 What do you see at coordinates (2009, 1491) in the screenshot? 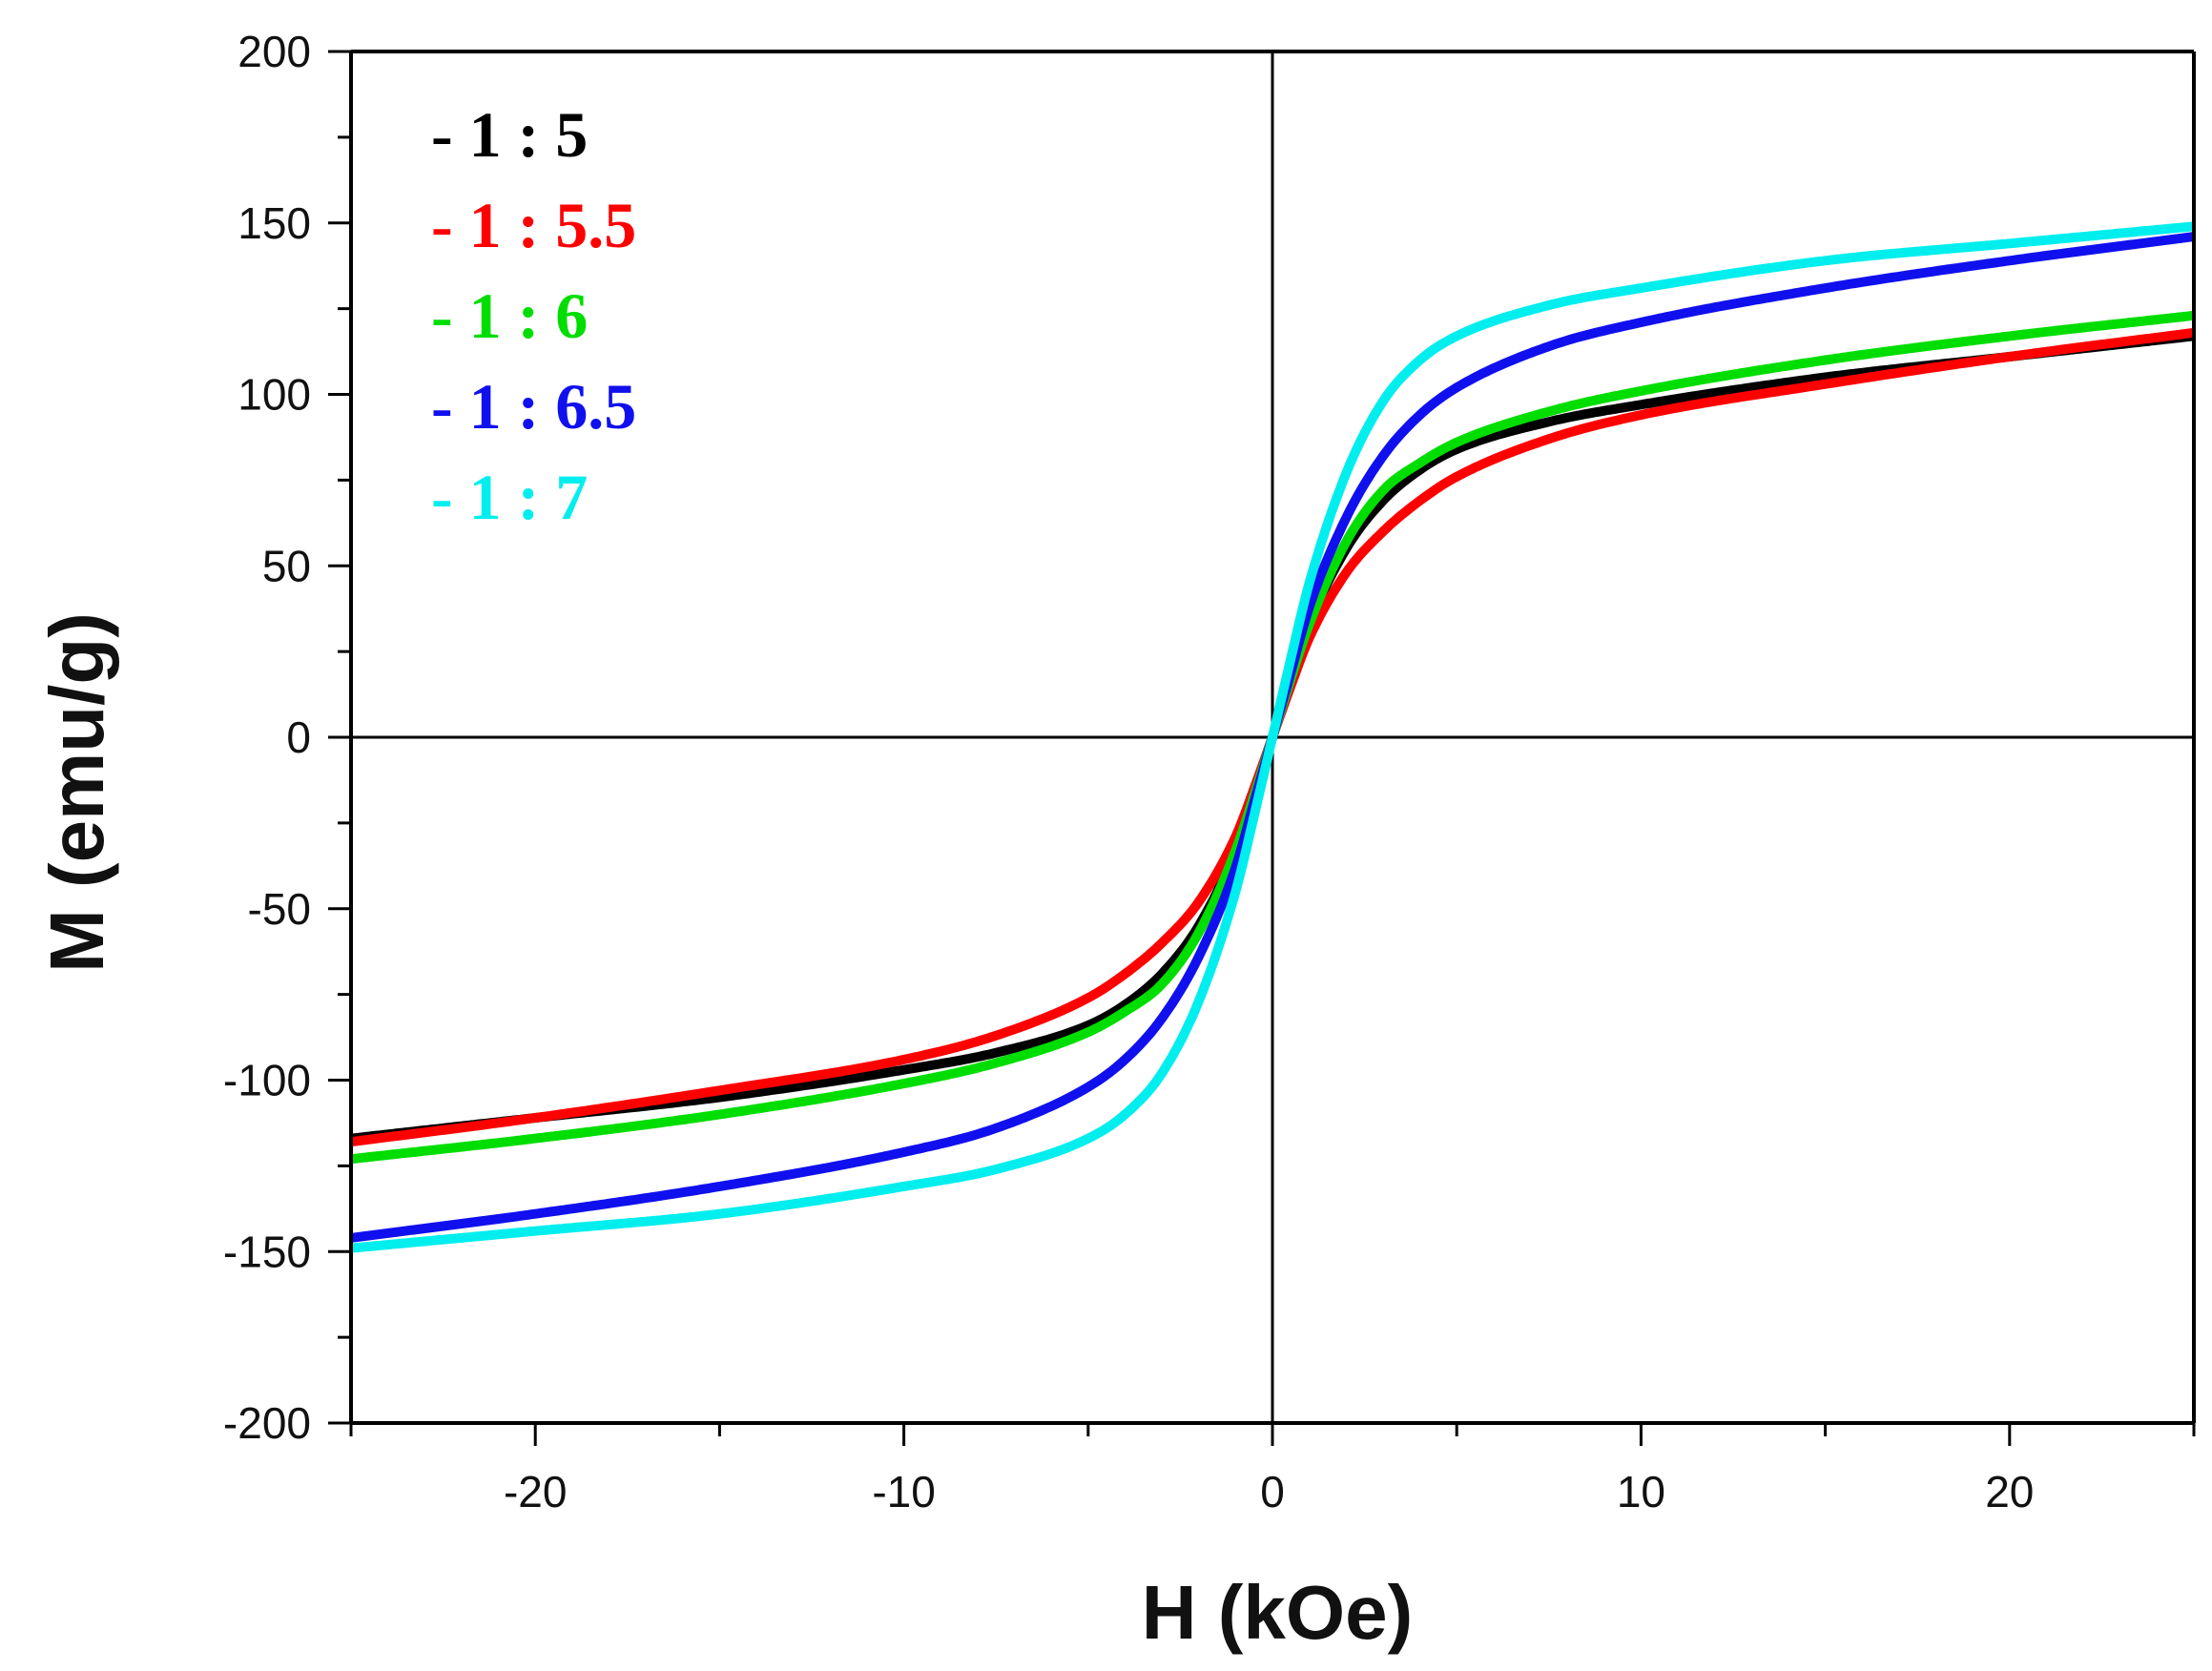
I see `x-tick-label: 20` at bounding box center [2009, 1491].